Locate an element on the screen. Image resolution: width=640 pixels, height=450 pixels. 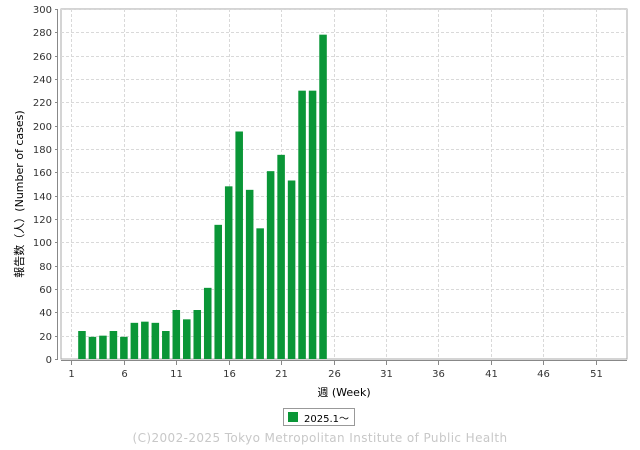
y-tick-label: 220 is located at coordinates (42, 103).